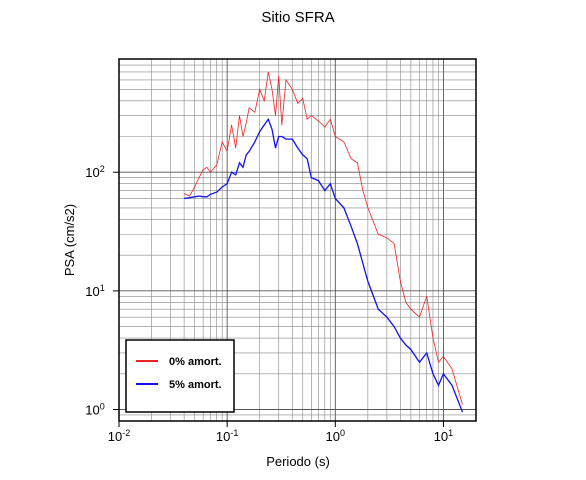 The height and width of the screenshot is (480, 586). What do you see at coordinates (195, 362) in the screenshot?
I see `legend-label: 0% amort.` at bounding box center [195, 362].